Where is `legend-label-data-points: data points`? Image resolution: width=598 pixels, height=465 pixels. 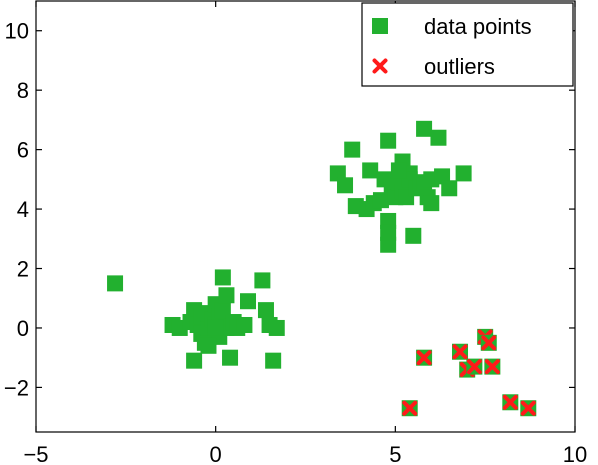 legend-label-data-points: data points is located at coordinates (478, 26).